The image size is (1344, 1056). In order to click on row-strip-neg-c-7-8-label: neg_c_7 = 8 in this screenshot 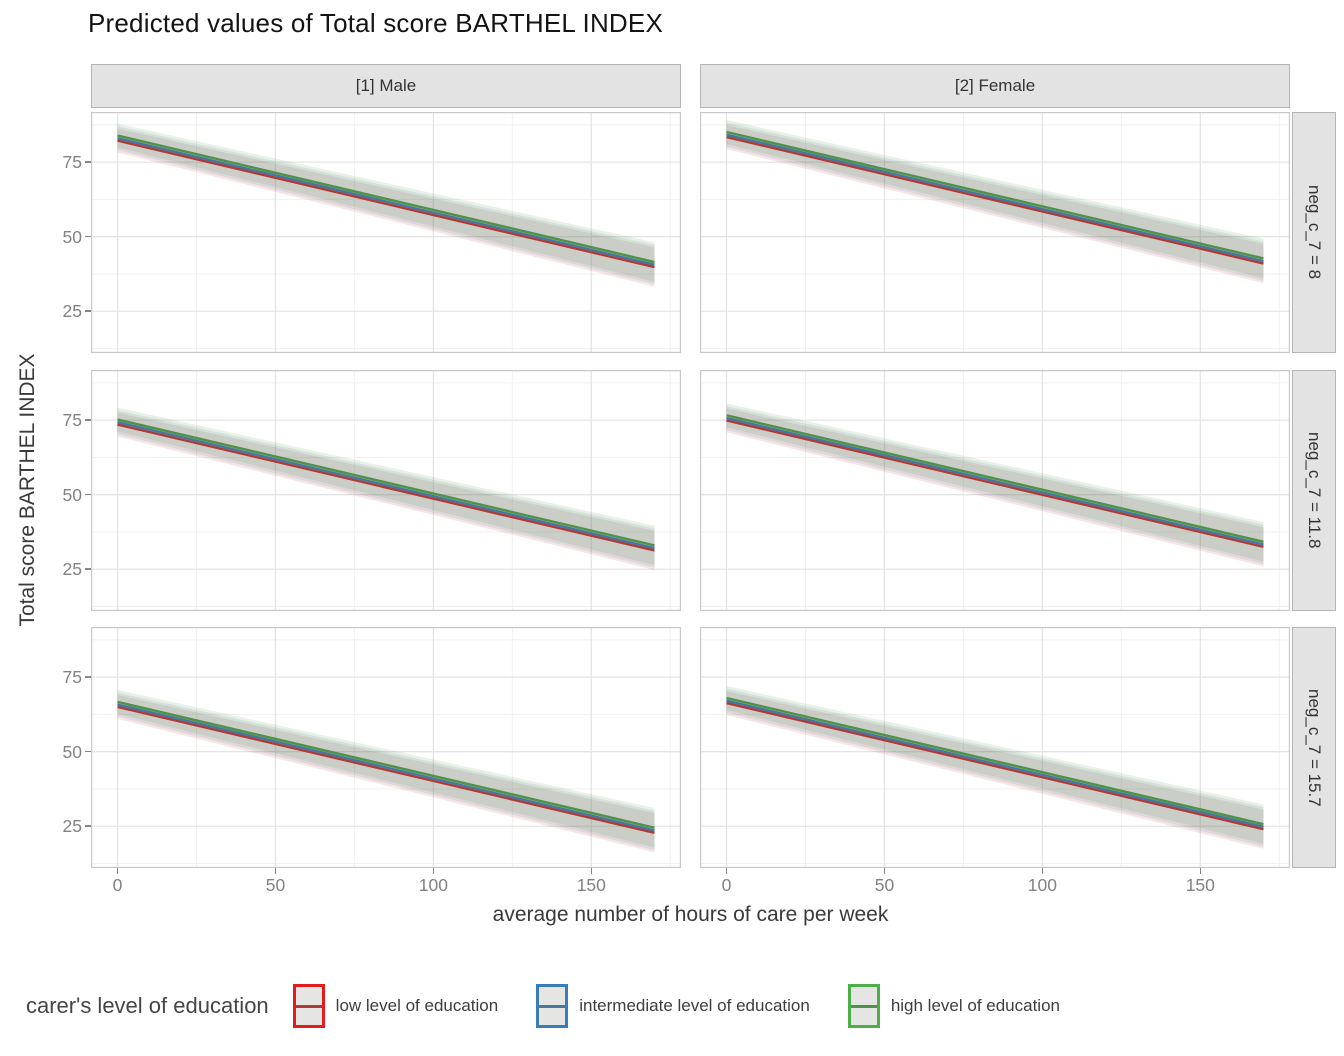, I will do `click(1314, 232)`.